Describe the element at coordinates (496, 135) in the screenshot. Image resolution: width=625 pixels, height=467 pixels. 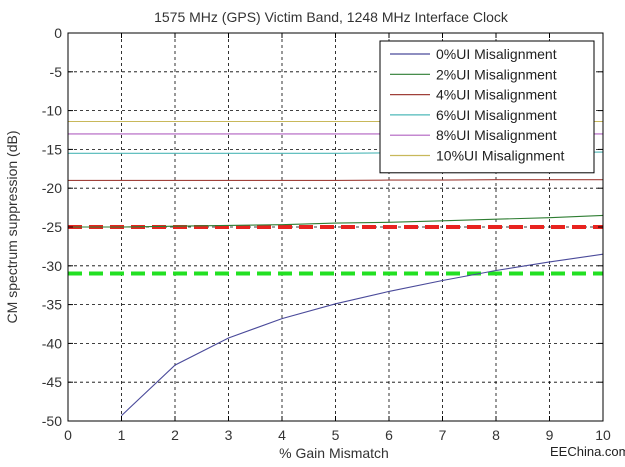
I see `legend-label: 8%UI Misalignment` at that location.